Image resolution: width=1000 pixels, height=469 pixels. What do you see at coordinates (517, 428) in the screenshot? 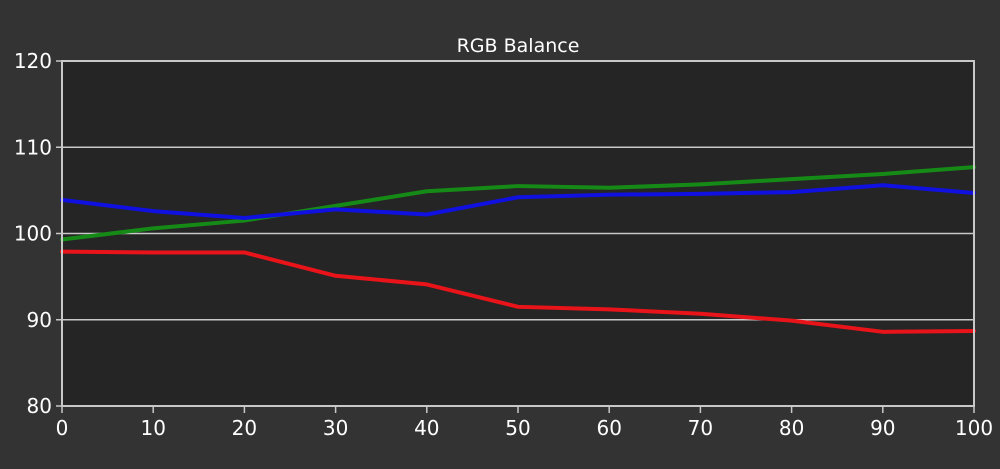
I see `x-tick-label-50: 50` at bounding box center [517, 428].